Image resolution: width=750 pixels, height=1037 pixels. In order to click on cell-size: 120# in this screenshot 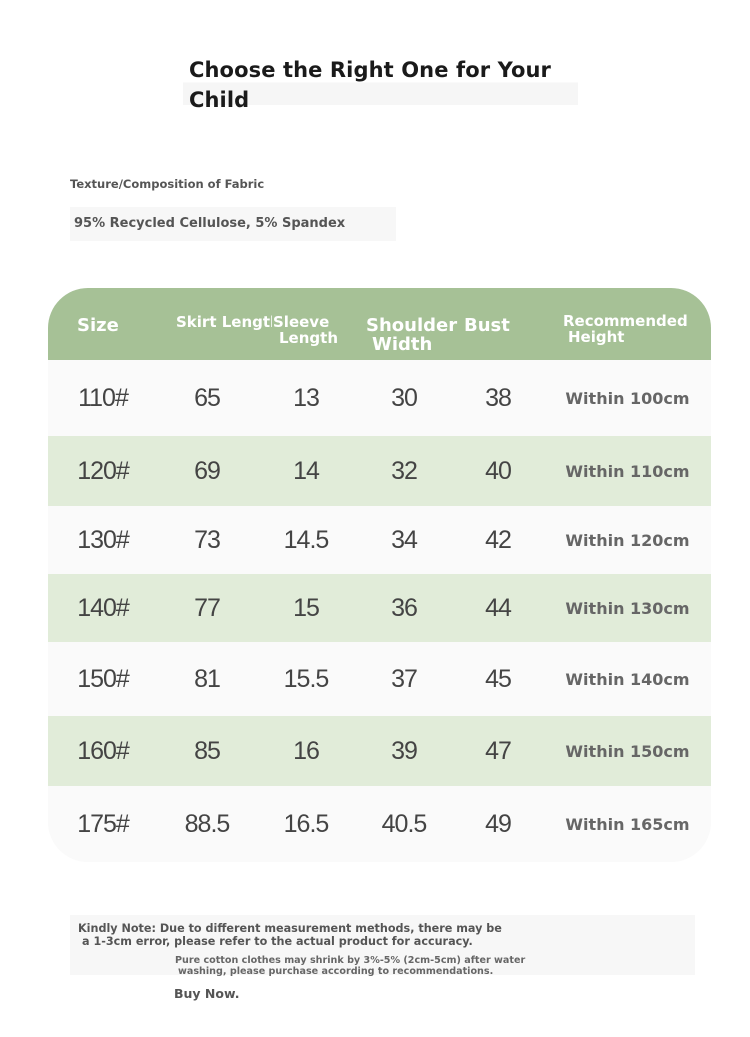, I will do `click(103, 470)`.